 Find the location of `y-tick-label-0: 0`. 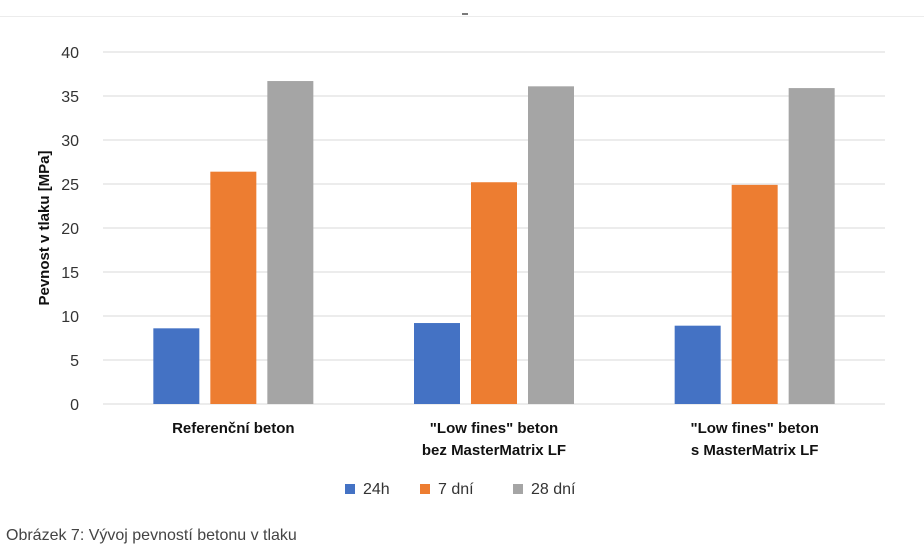

y-tick-label-0: 0 is located at coordinates (74, 405).